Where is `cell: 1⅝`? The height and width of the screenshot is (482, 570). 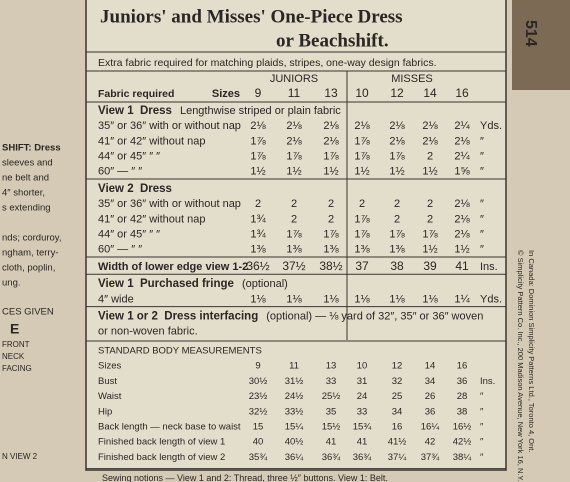
cell: 1⅝ is located at coordinates (462, 172).